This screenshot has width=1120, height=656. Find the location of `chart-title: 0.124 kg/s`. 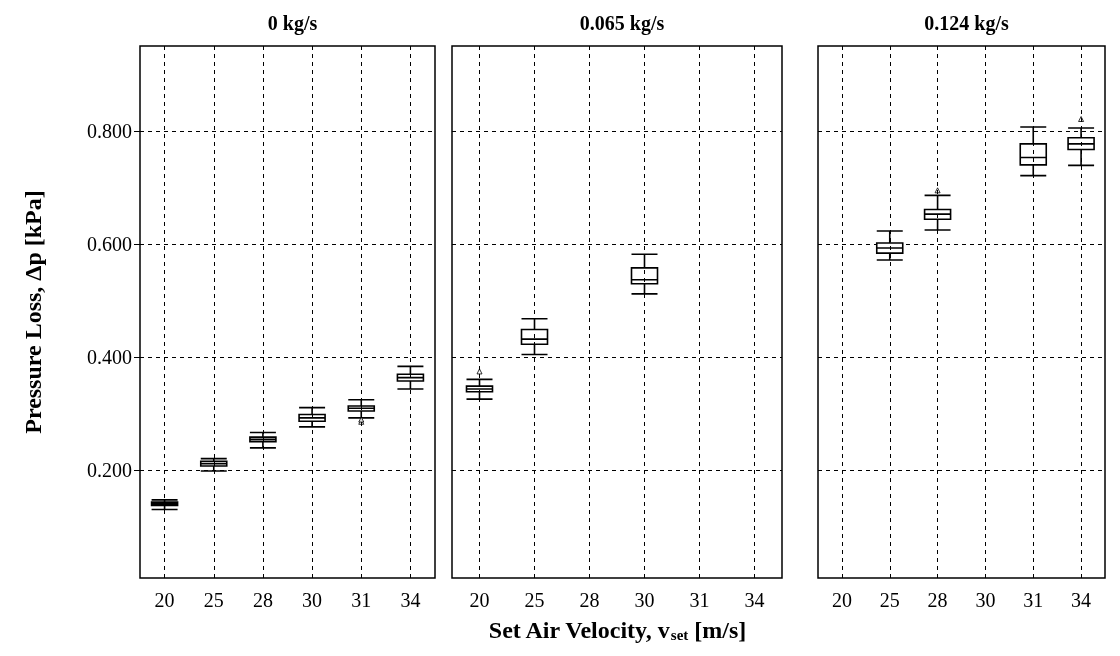

chart-title: 0.124 kg/s is located at coordinates (966, 23).